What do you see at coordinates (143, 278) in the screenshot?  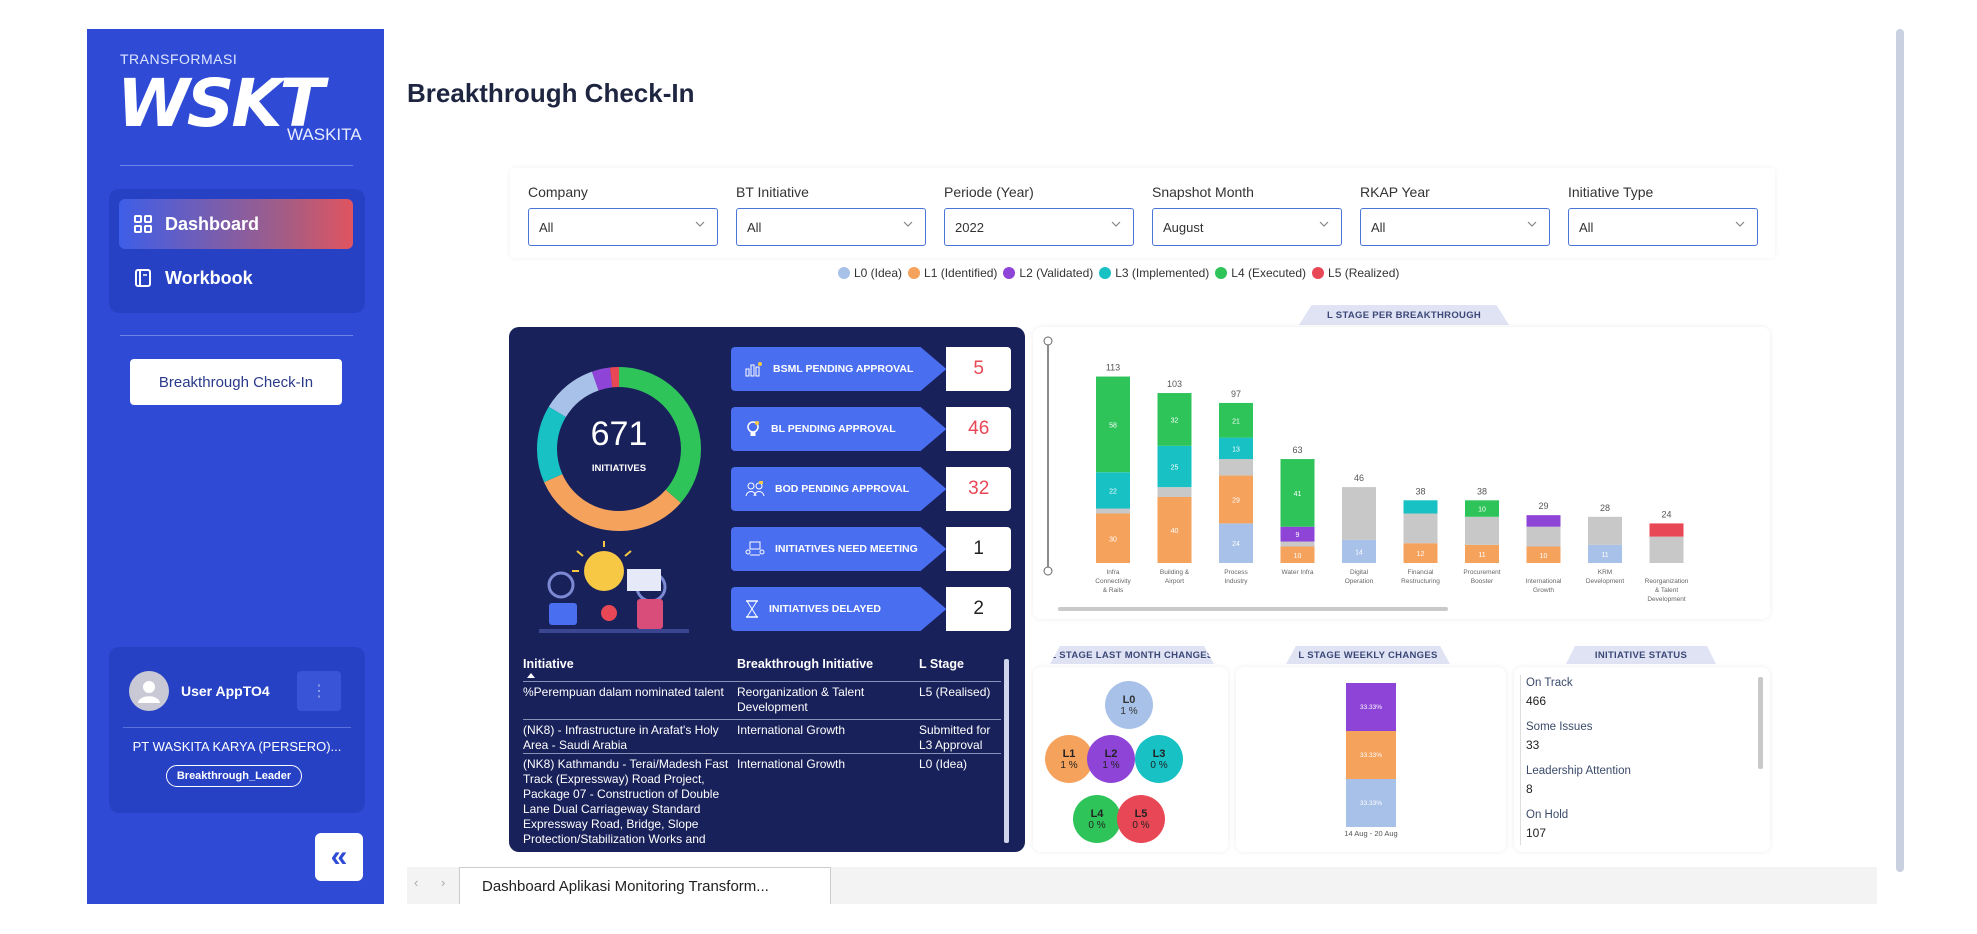 I see `notebook-icon` at bounding box center [143, 278].